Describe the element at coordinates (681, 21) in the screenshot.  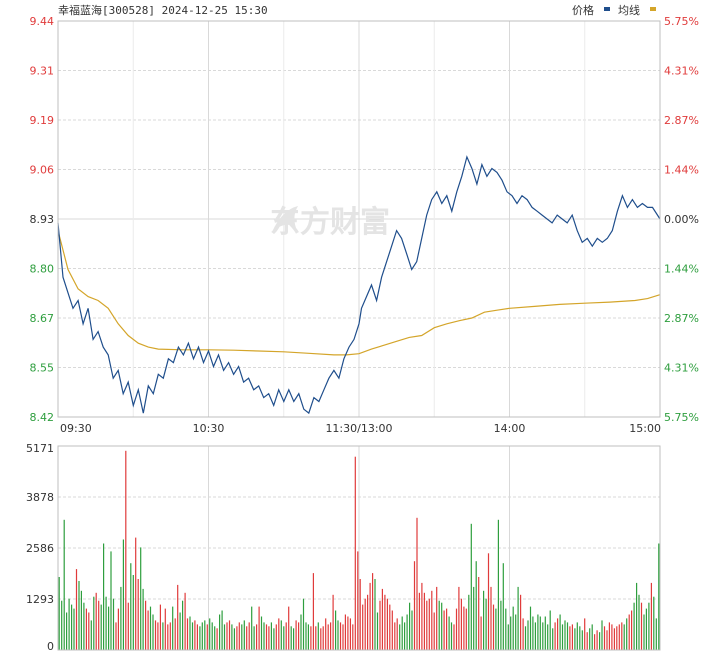
I see `percent-tick-label: 5.75%` at that location.